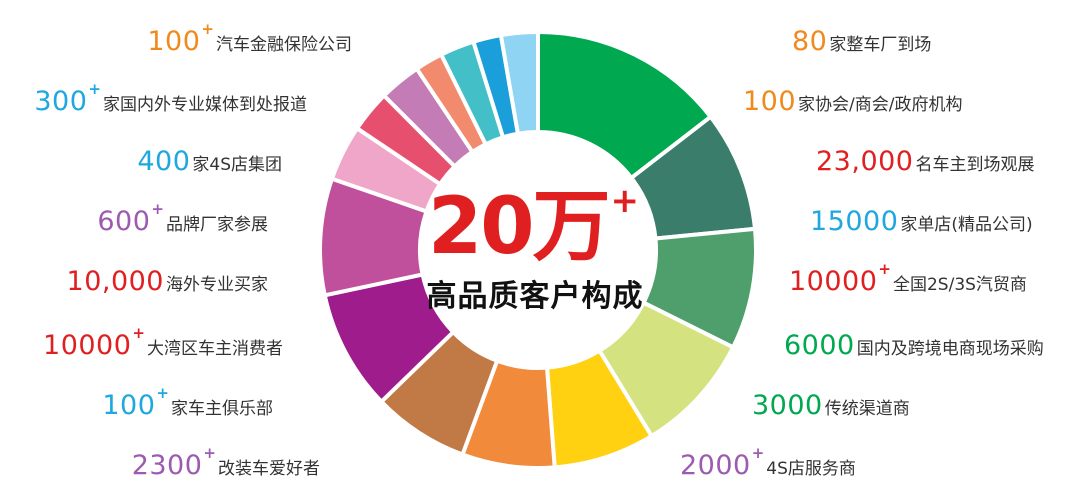  Describe the element at coordinates (124, 221) in the screenshot. I see `slice-number-12: 600` at that location.